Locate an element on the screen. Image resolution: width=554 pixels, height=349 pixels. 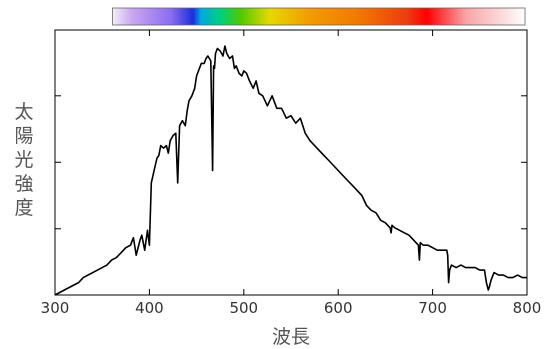
y-axis-title-char: 強 is located at coordinates (23, 184).